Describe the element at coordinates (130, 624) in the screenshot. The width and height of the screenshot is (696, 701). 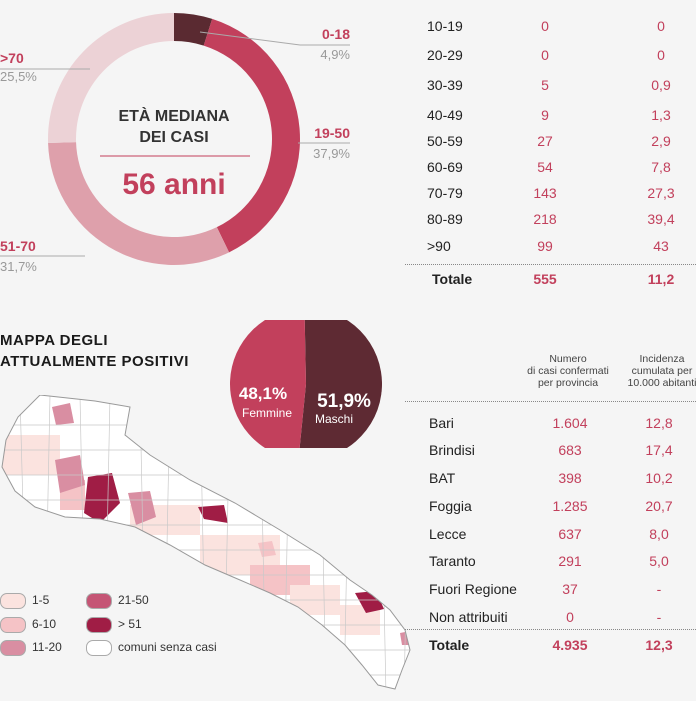
I see `legend-label: > 51` at that location.